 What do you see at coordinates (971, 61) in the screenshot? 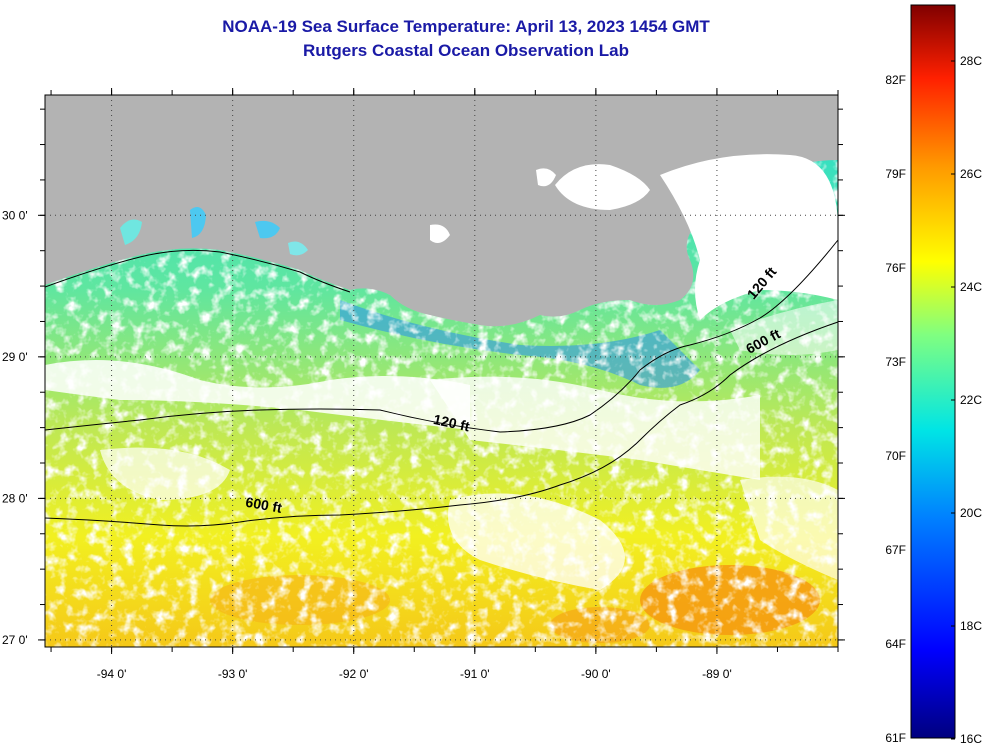
I see `colorbar-c-label: 28C` at bounding box center [971, 61].